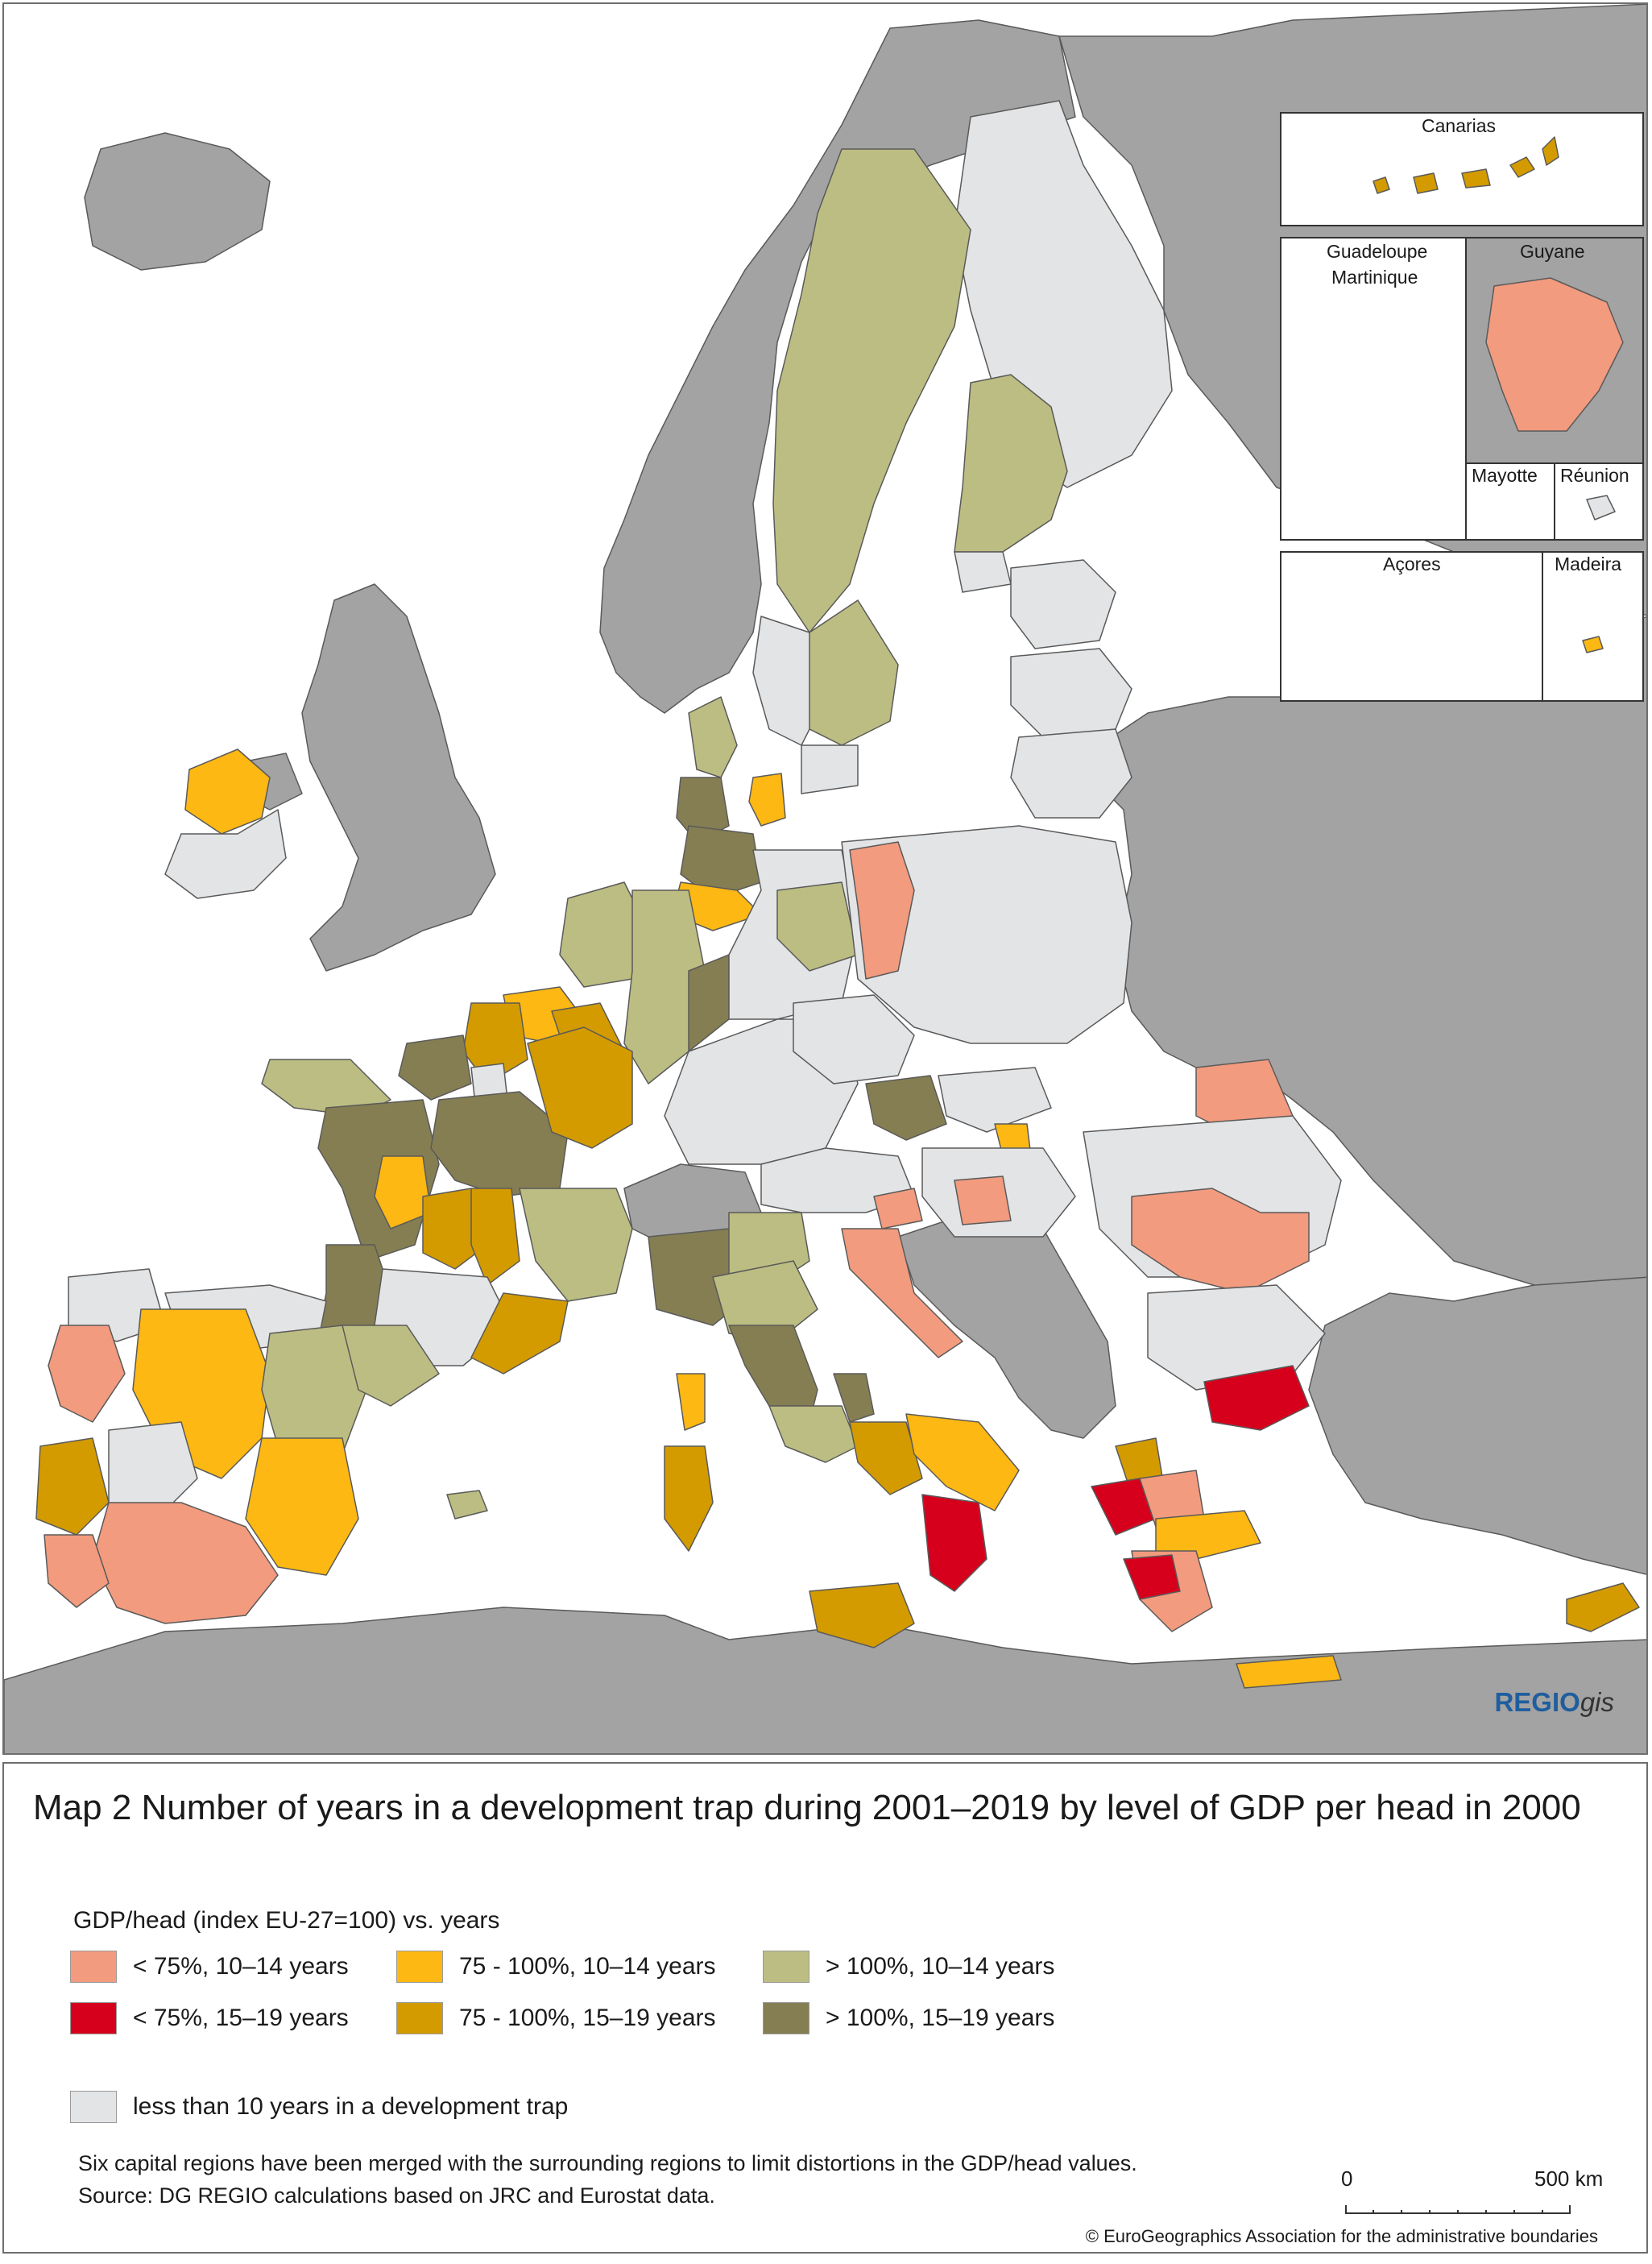 Image resolution: width=1652 pixels, height=2264 pixels. Describe the element at coordinates (871, 390) in the screenshot. I see `region-sweden-north` at that location.